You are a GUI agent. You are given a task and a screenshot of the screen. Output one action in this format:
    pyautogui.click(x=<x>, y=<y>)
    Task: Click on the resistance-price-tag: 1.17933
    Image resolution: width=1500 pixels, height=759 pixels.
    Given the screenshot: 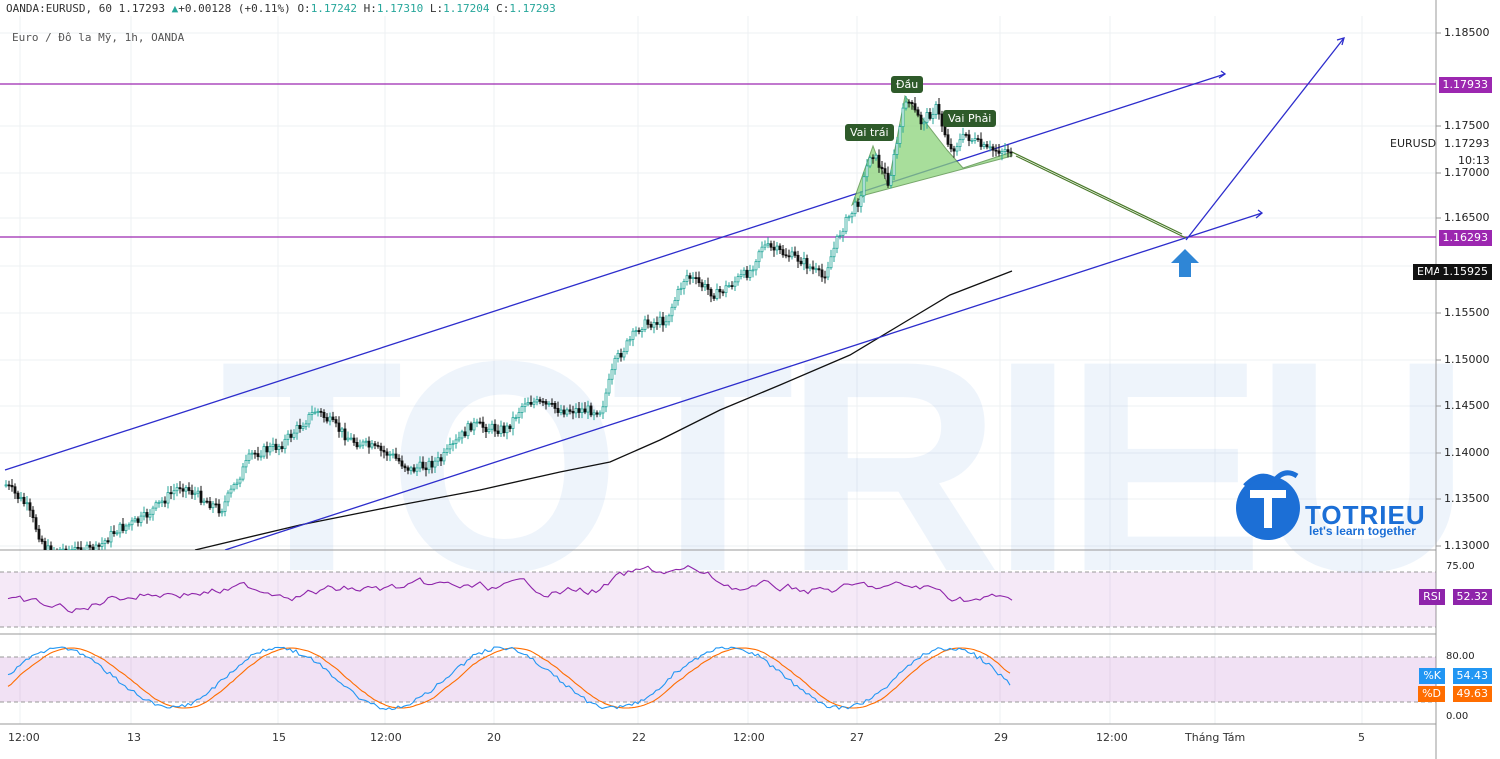 What is the action you would take?
    pyautogui.click(x=1465, y=85)
    